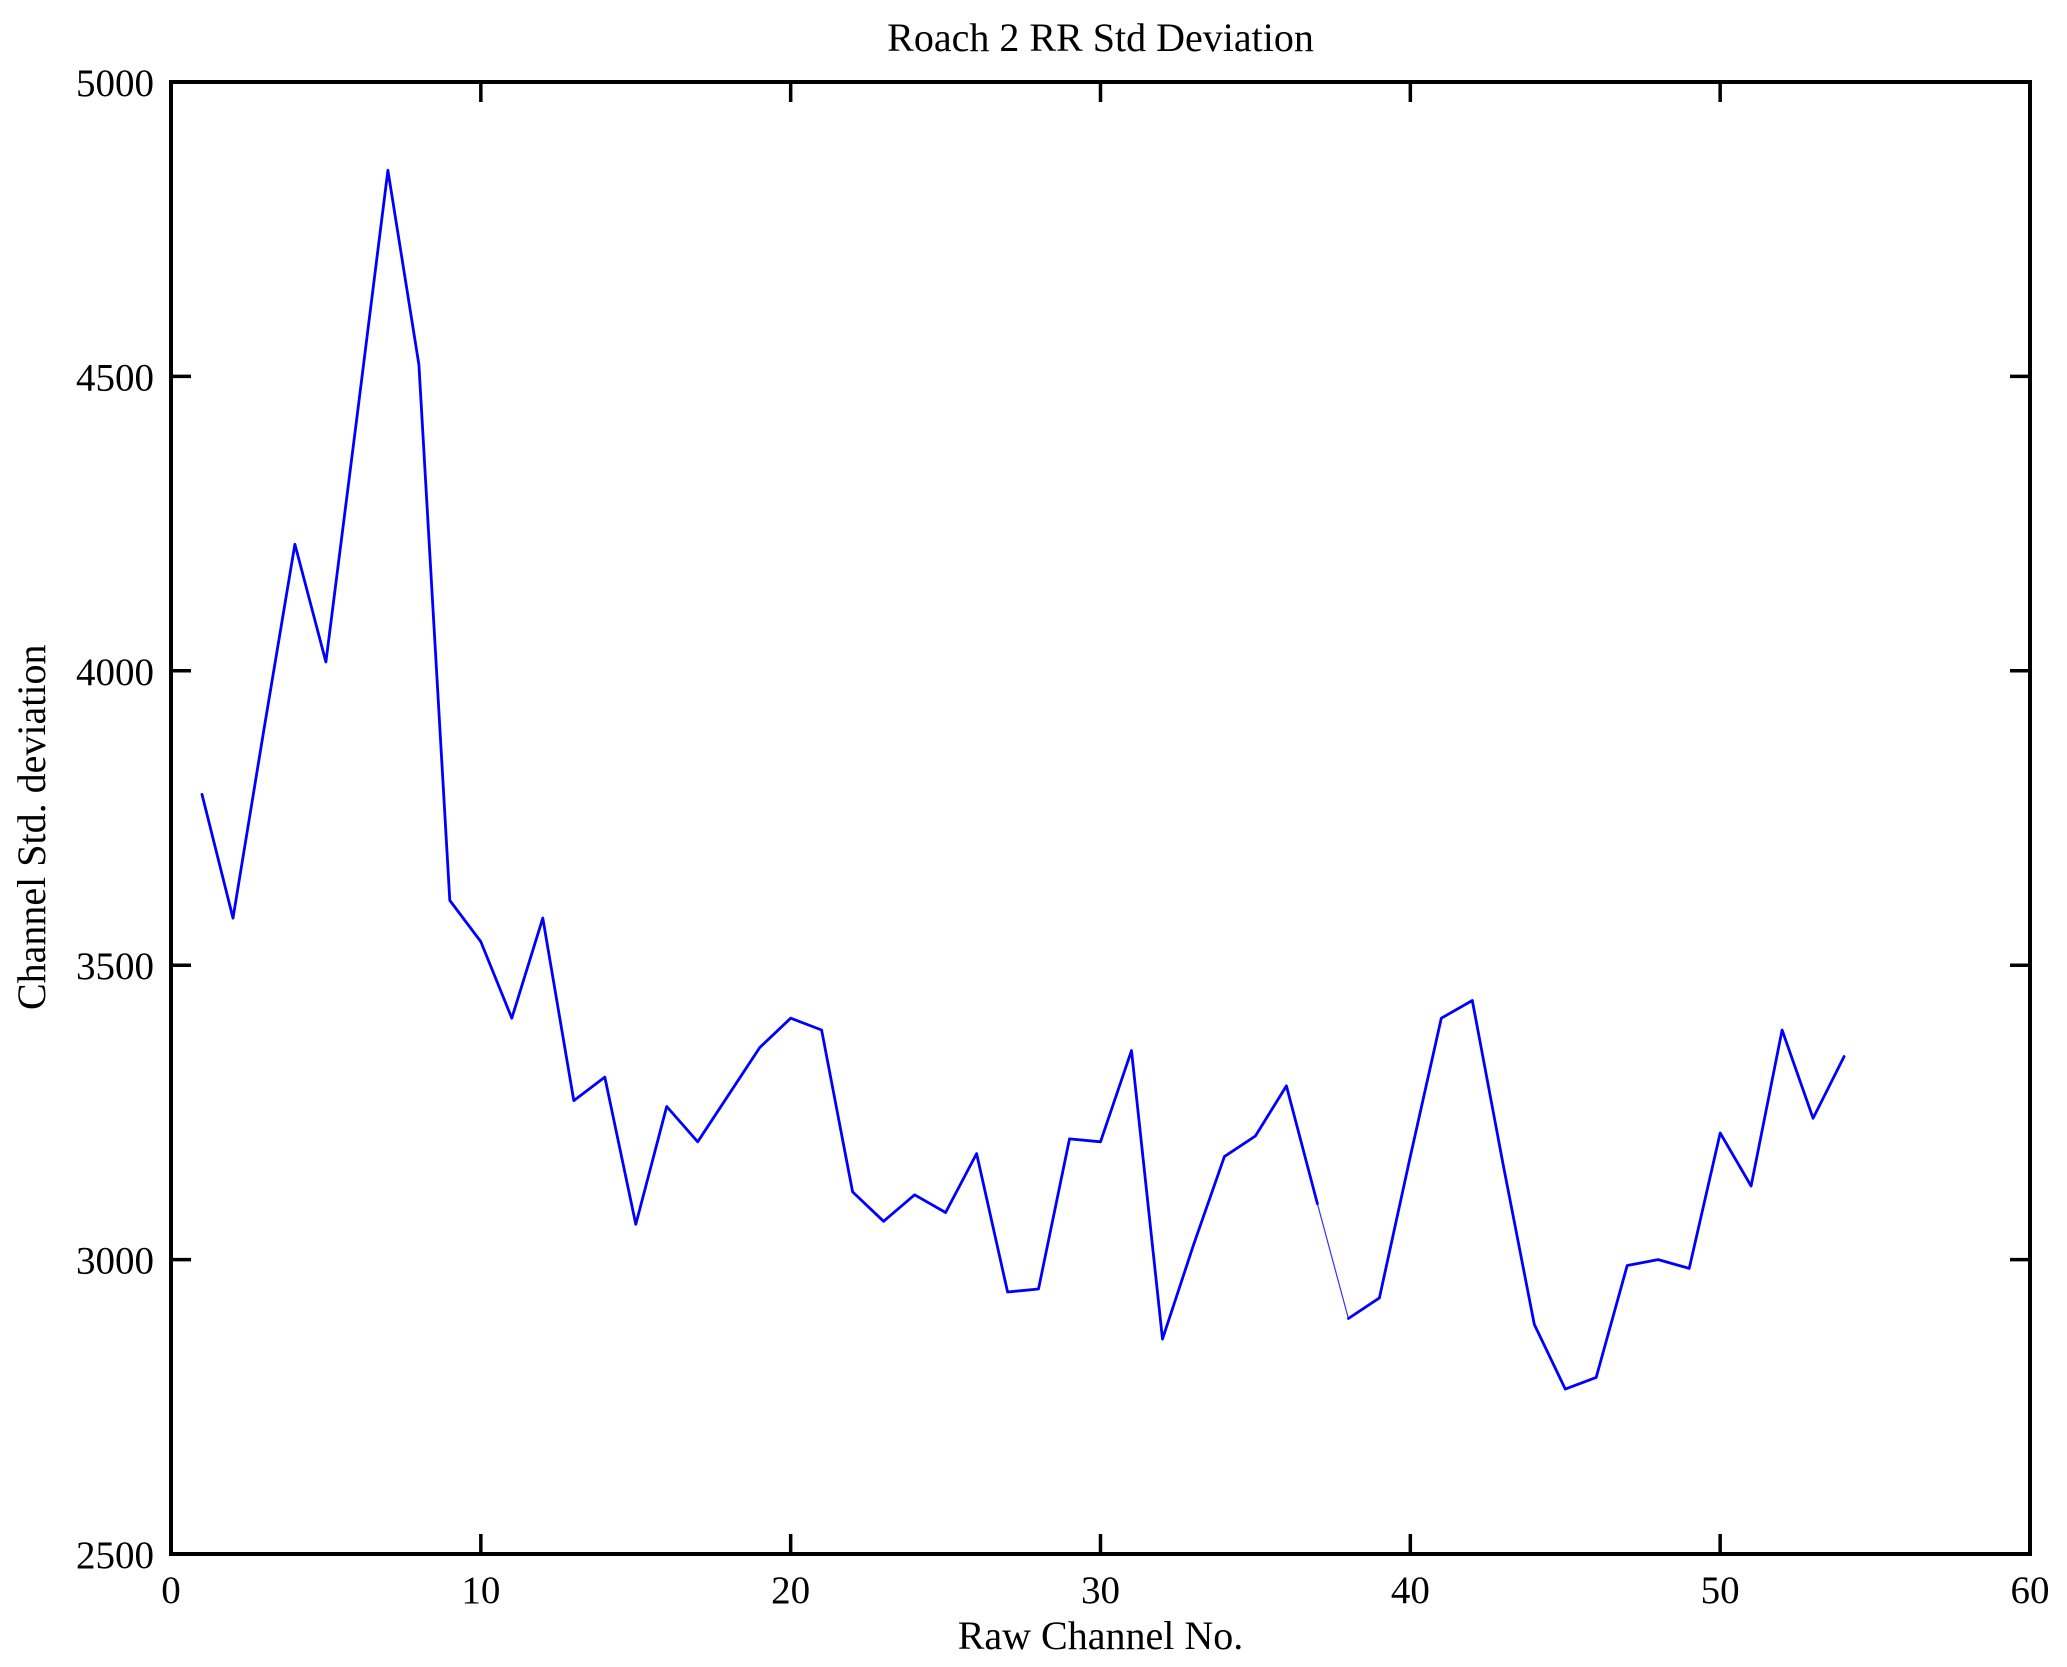 The height and width of the screenshot is (1667, 2067). Describe the element at coordinates (115, 1261) in the screenshot. I see `y-tick-label: 3000` at that location.